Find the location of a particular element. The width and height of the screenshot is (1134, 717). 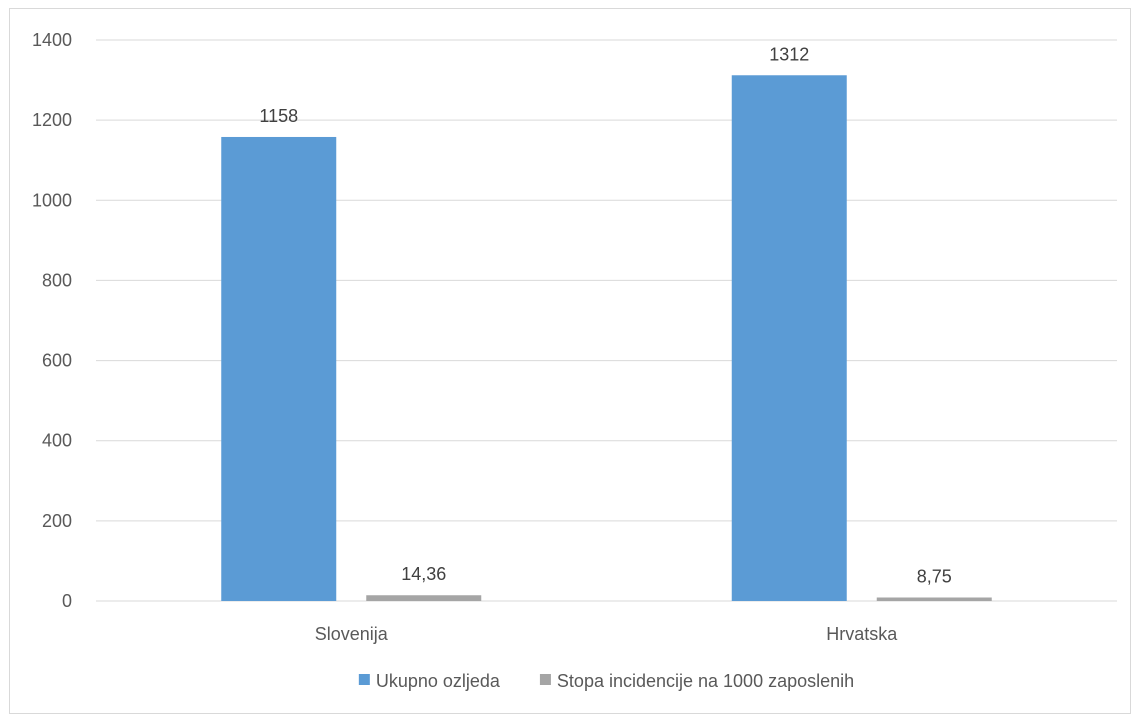

data-label: 14,36 is located at coordinates (423, 574).